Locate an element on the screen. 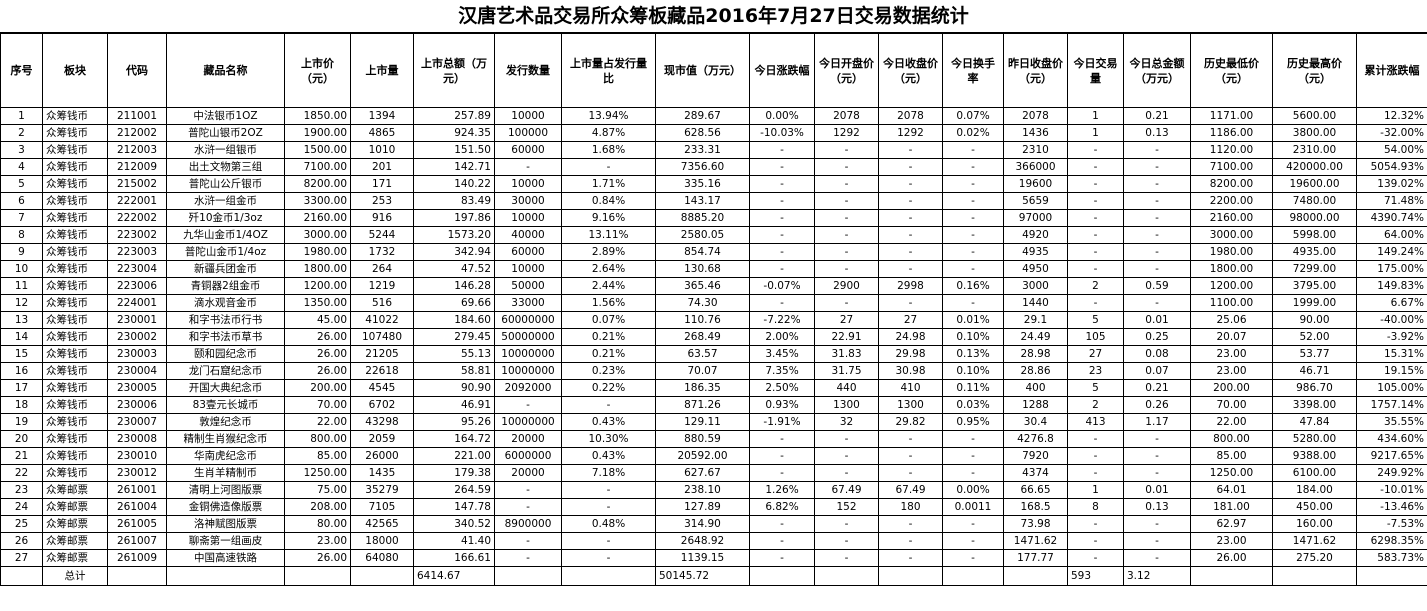 This screenshot has width=1427, height=611. total-row: 总计 6414.67 50145.72 593 3.12 is located at coordinates (713, 576).